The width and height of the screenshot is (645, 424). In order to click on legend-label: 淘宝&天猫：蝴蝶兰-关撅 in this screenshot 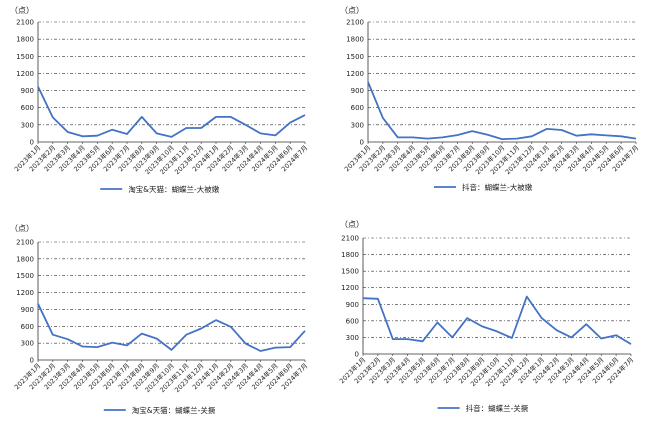, I will do `click(174, 410)`.